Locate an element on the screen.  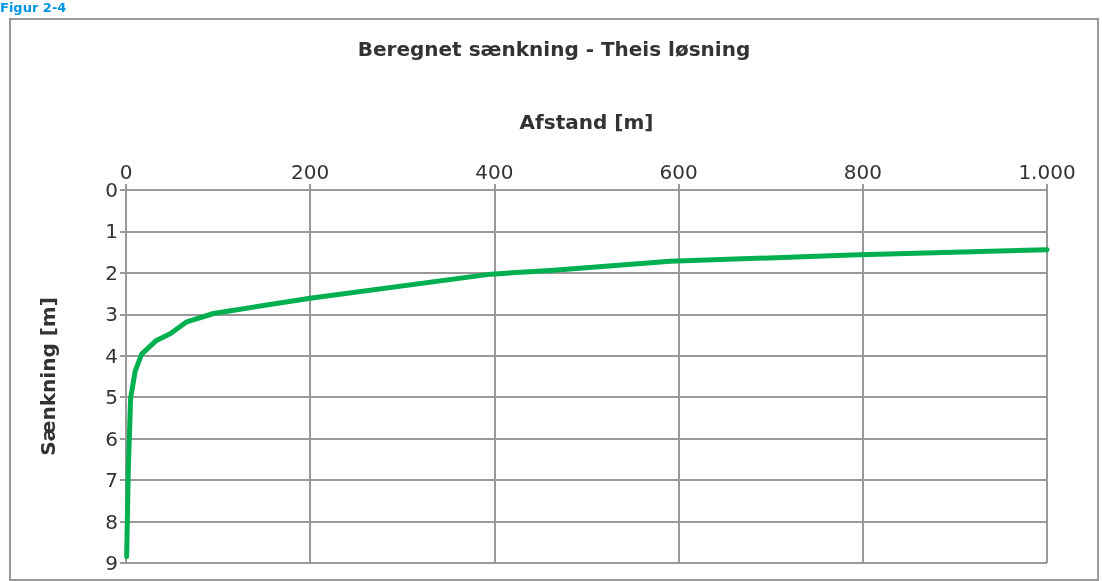
y-tick-label: 8 is located at coordinates (111, 521).